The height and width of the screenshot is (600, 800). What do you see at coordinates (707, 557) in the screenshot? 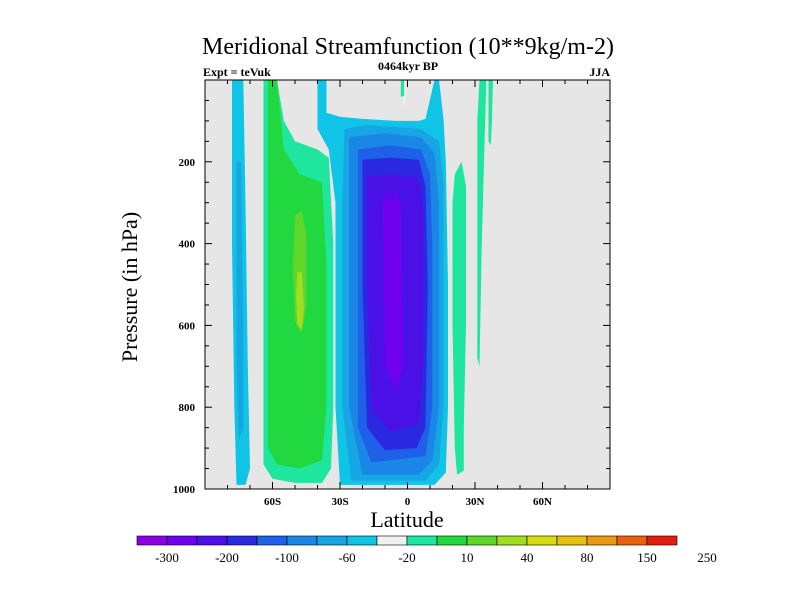
I see `colorbar-label: 250` at bounding box center [707, 557].